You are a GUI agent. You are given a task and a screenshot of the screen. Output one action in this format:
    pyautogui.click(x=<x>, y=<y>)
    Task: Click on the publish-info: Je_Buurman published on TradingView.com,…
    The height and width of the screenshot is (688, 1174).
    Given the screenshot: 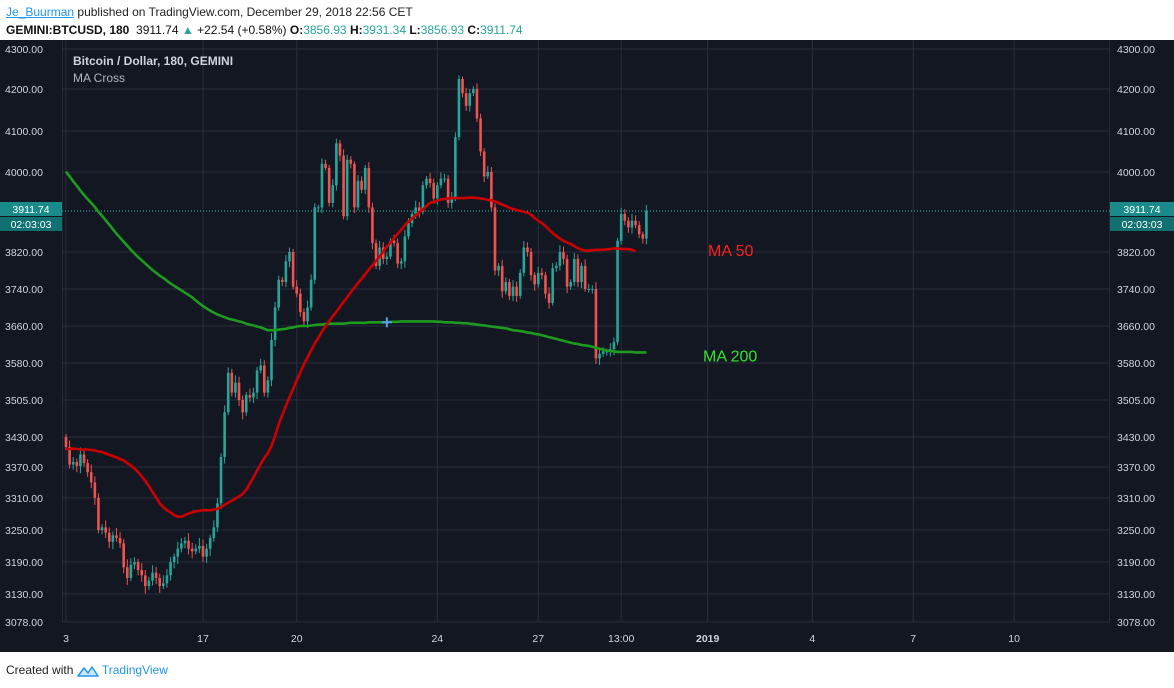 What is the action you would take?
    pyautogui.click(x=209, y=12)
    